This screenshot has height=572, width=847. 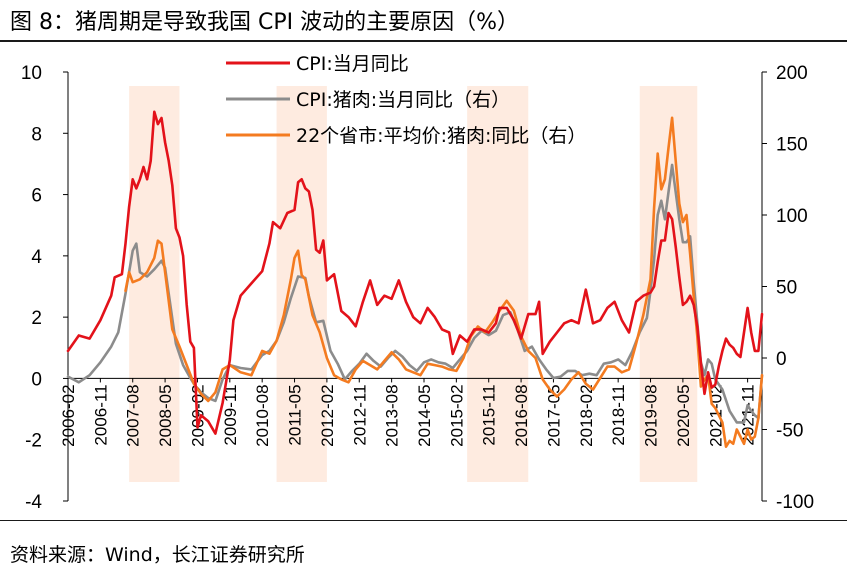 What do you see at coordinates (586, 415) in the screenshot?
I see `x-tick-label: 2018-02` at bounding box center [586, 415].